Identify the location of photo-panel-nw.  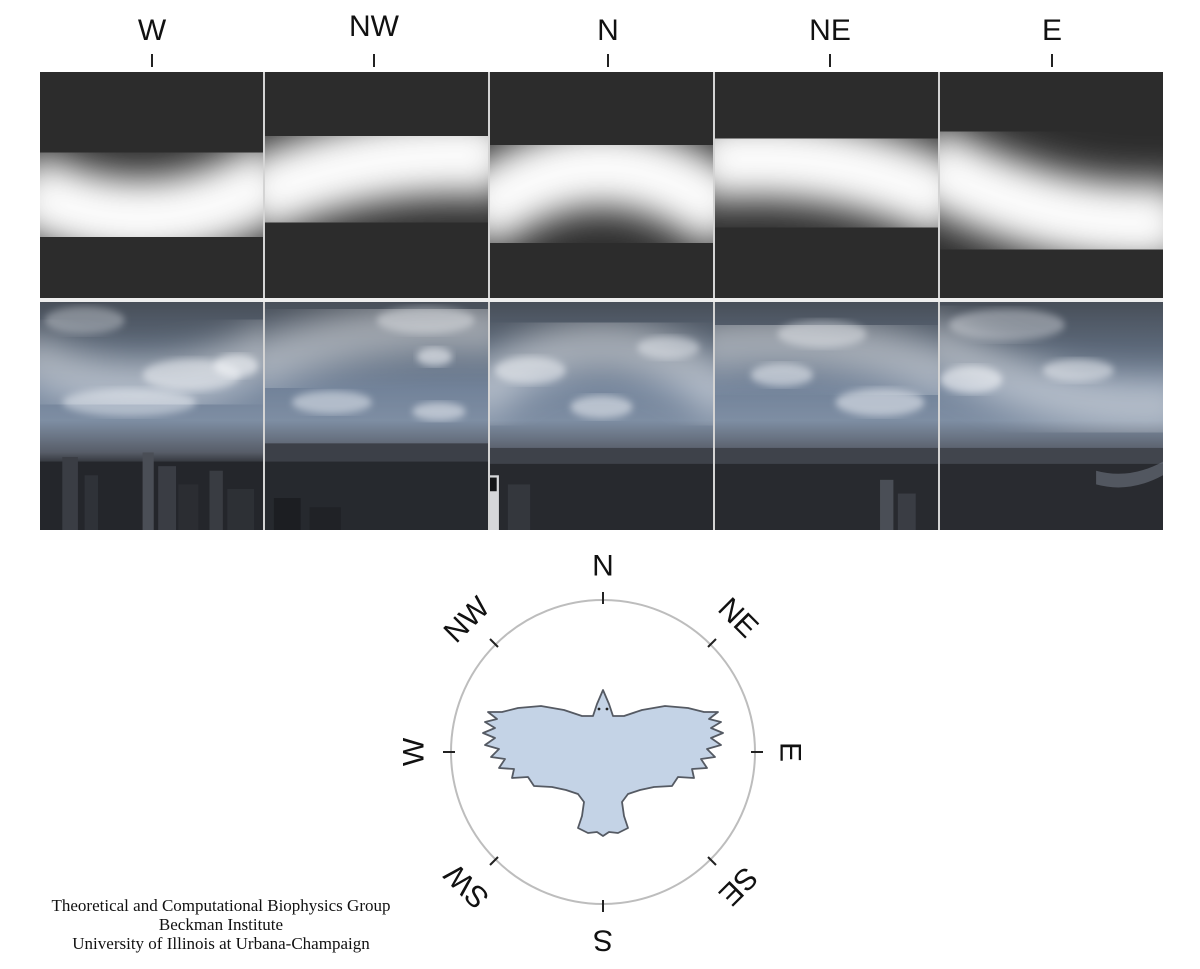
(375, 416).